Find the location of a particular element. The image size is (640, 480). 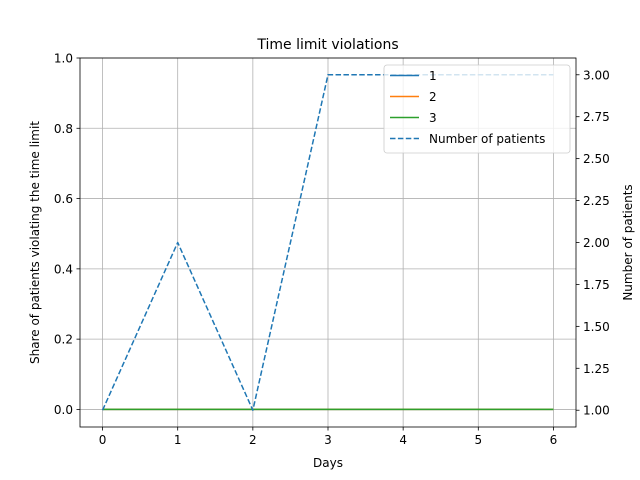

y2-tick-label: 1.50 is located at coordinates (596, 327).